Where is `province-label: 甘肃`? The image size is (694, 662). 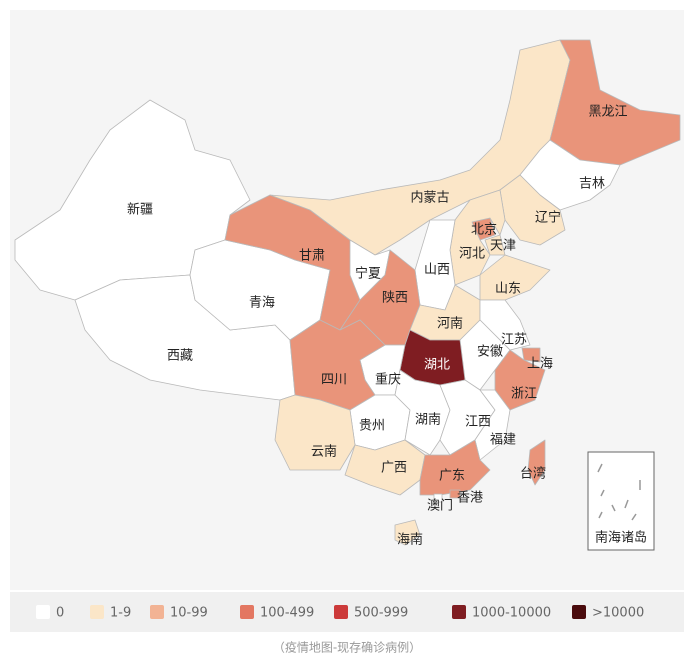
province-label: 甘肃 is located at coordinates (312, 256).